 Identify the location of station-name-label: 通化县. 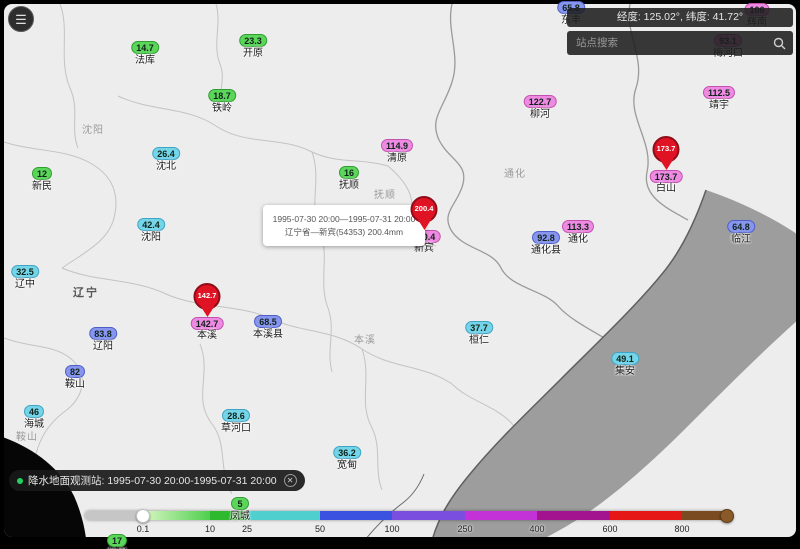
(546, 250).